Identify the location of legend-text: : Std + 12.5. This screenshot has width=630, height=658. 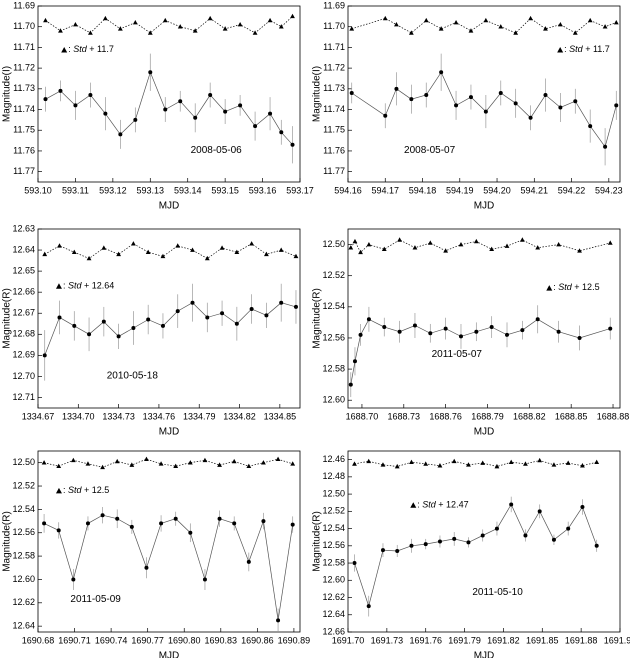
(86, 490).